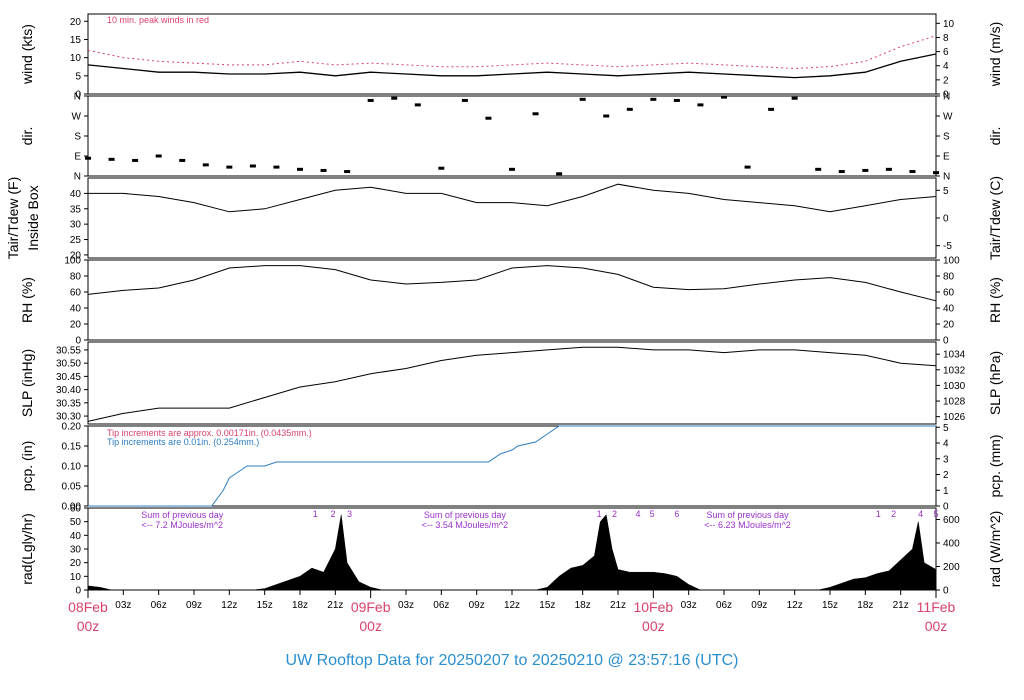 Image resolution: width=1024 pixels, height=700 pixels. Describe the element at coordinates (72, 427) in the screenshot. I see `y-tick-label: 0.20` at that location.